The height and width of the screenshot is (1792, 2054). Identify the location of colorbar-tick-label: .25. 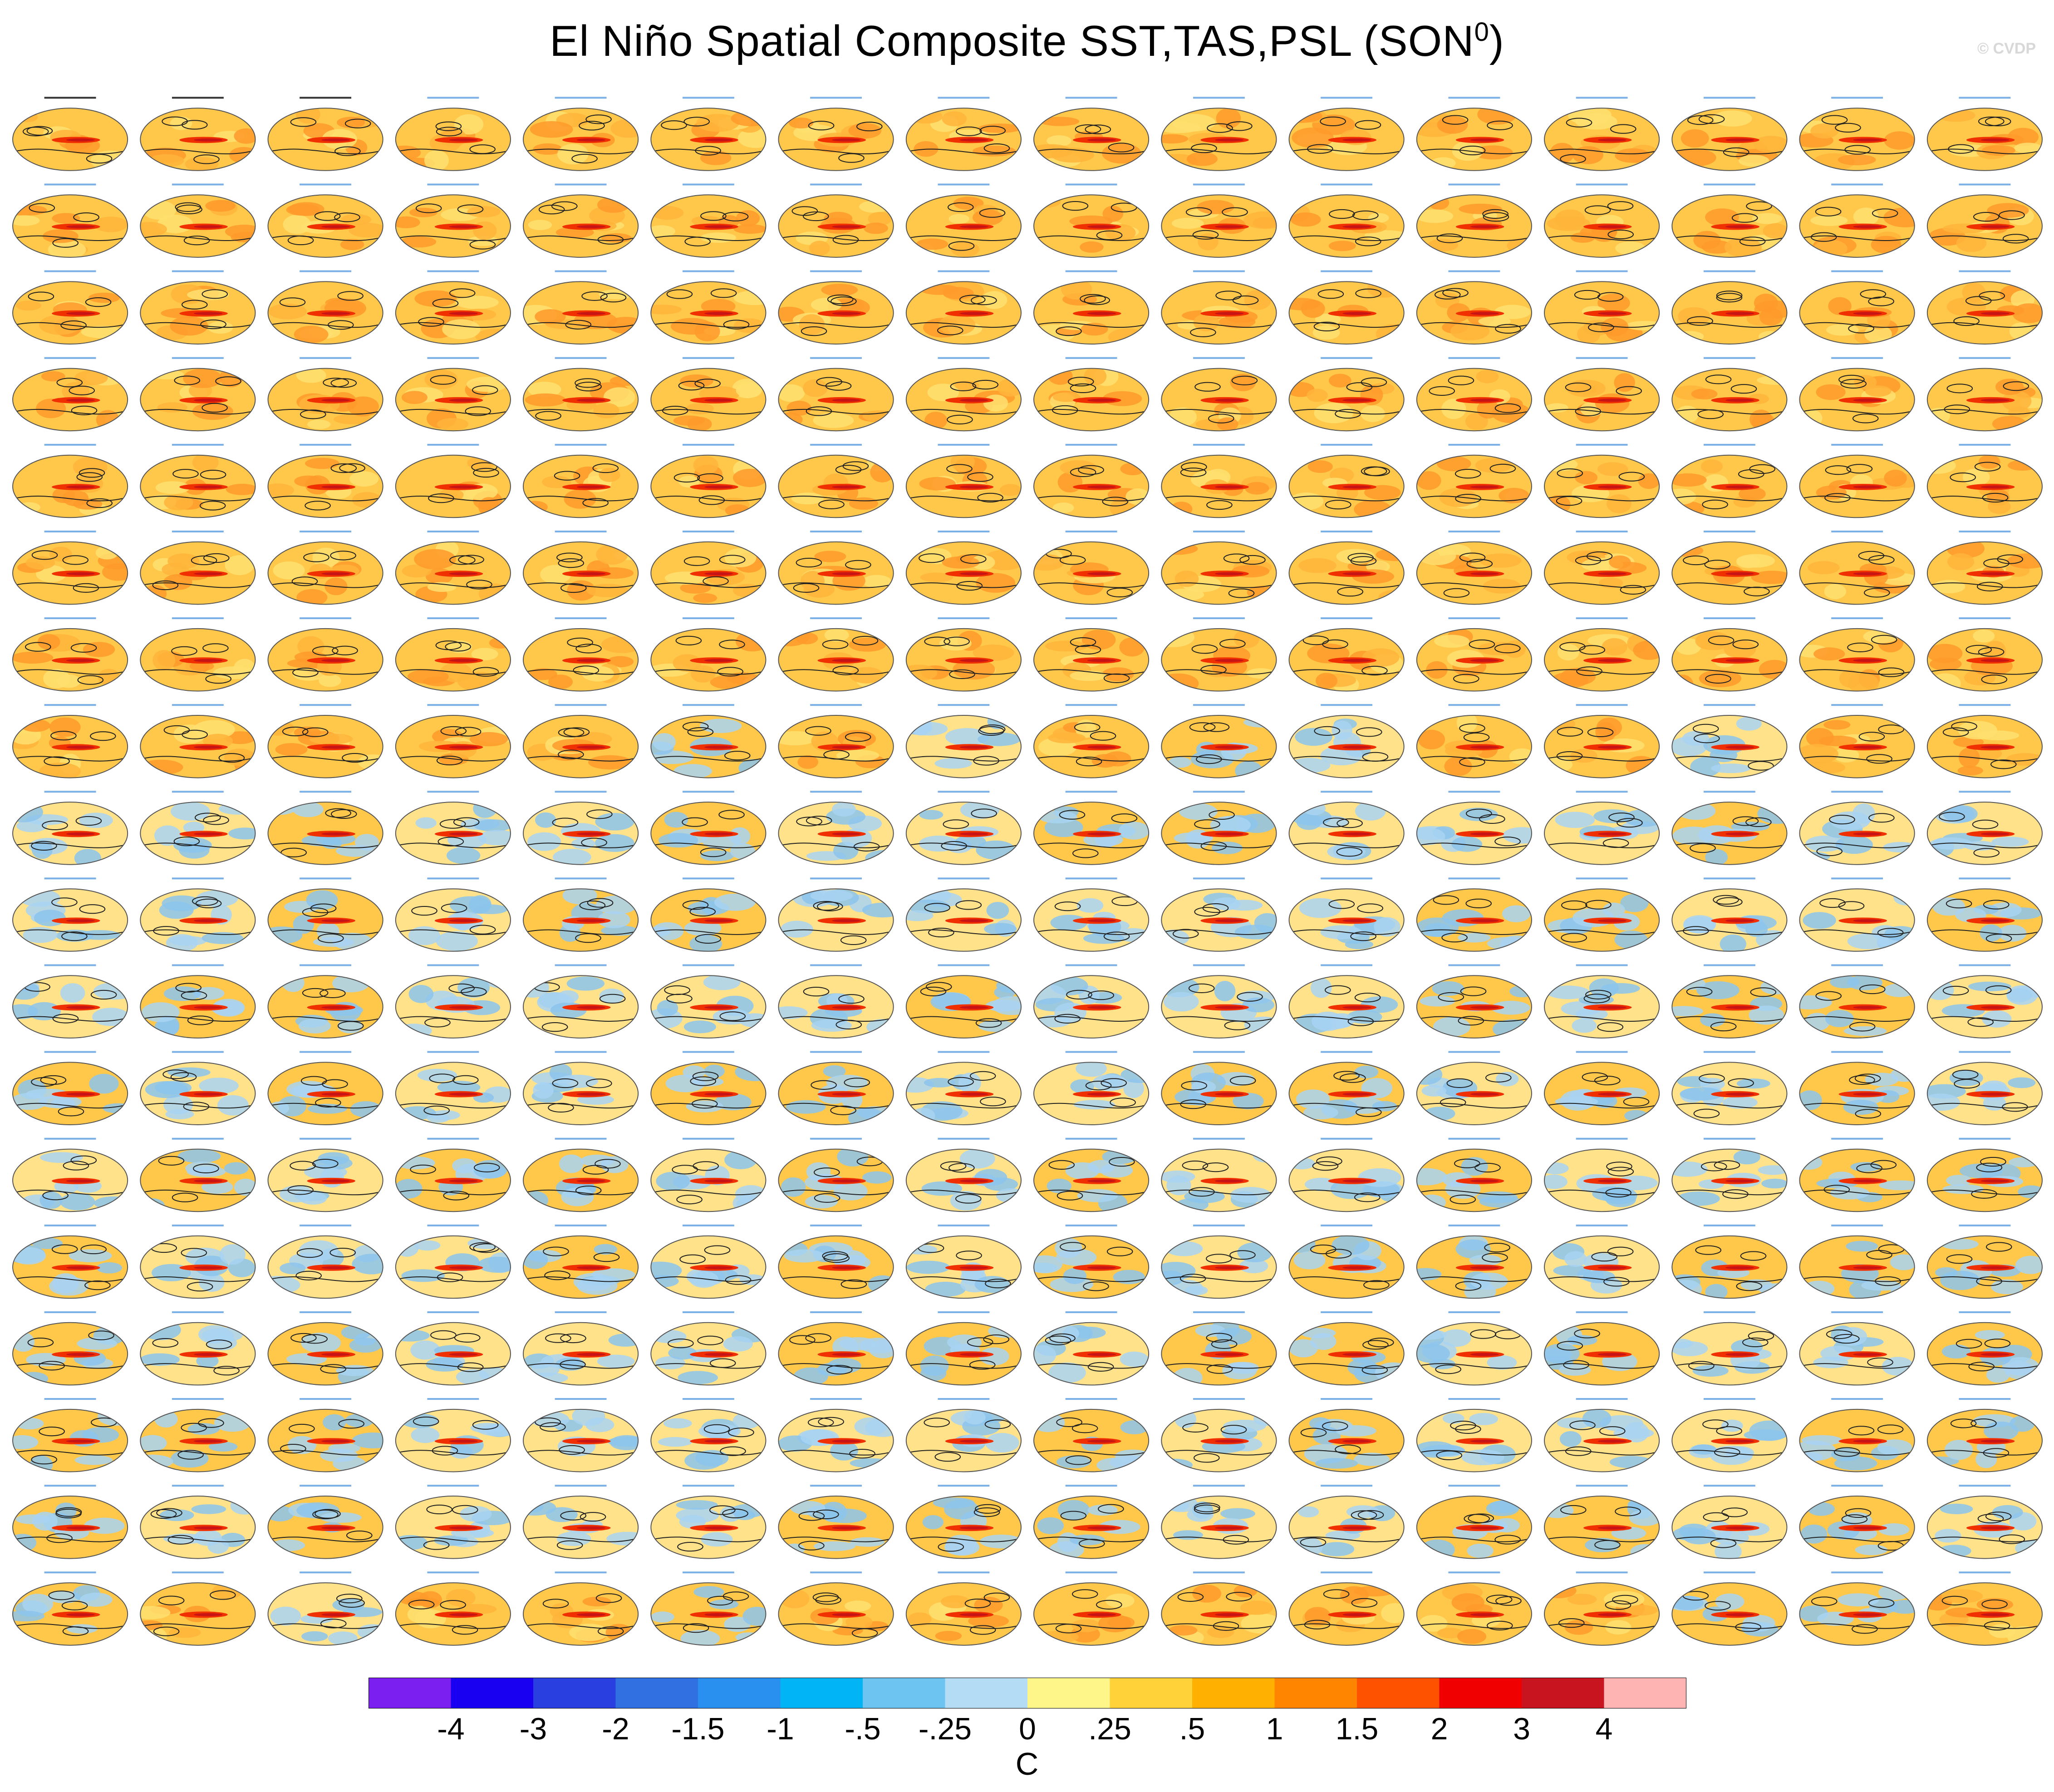
(1109, 1729).